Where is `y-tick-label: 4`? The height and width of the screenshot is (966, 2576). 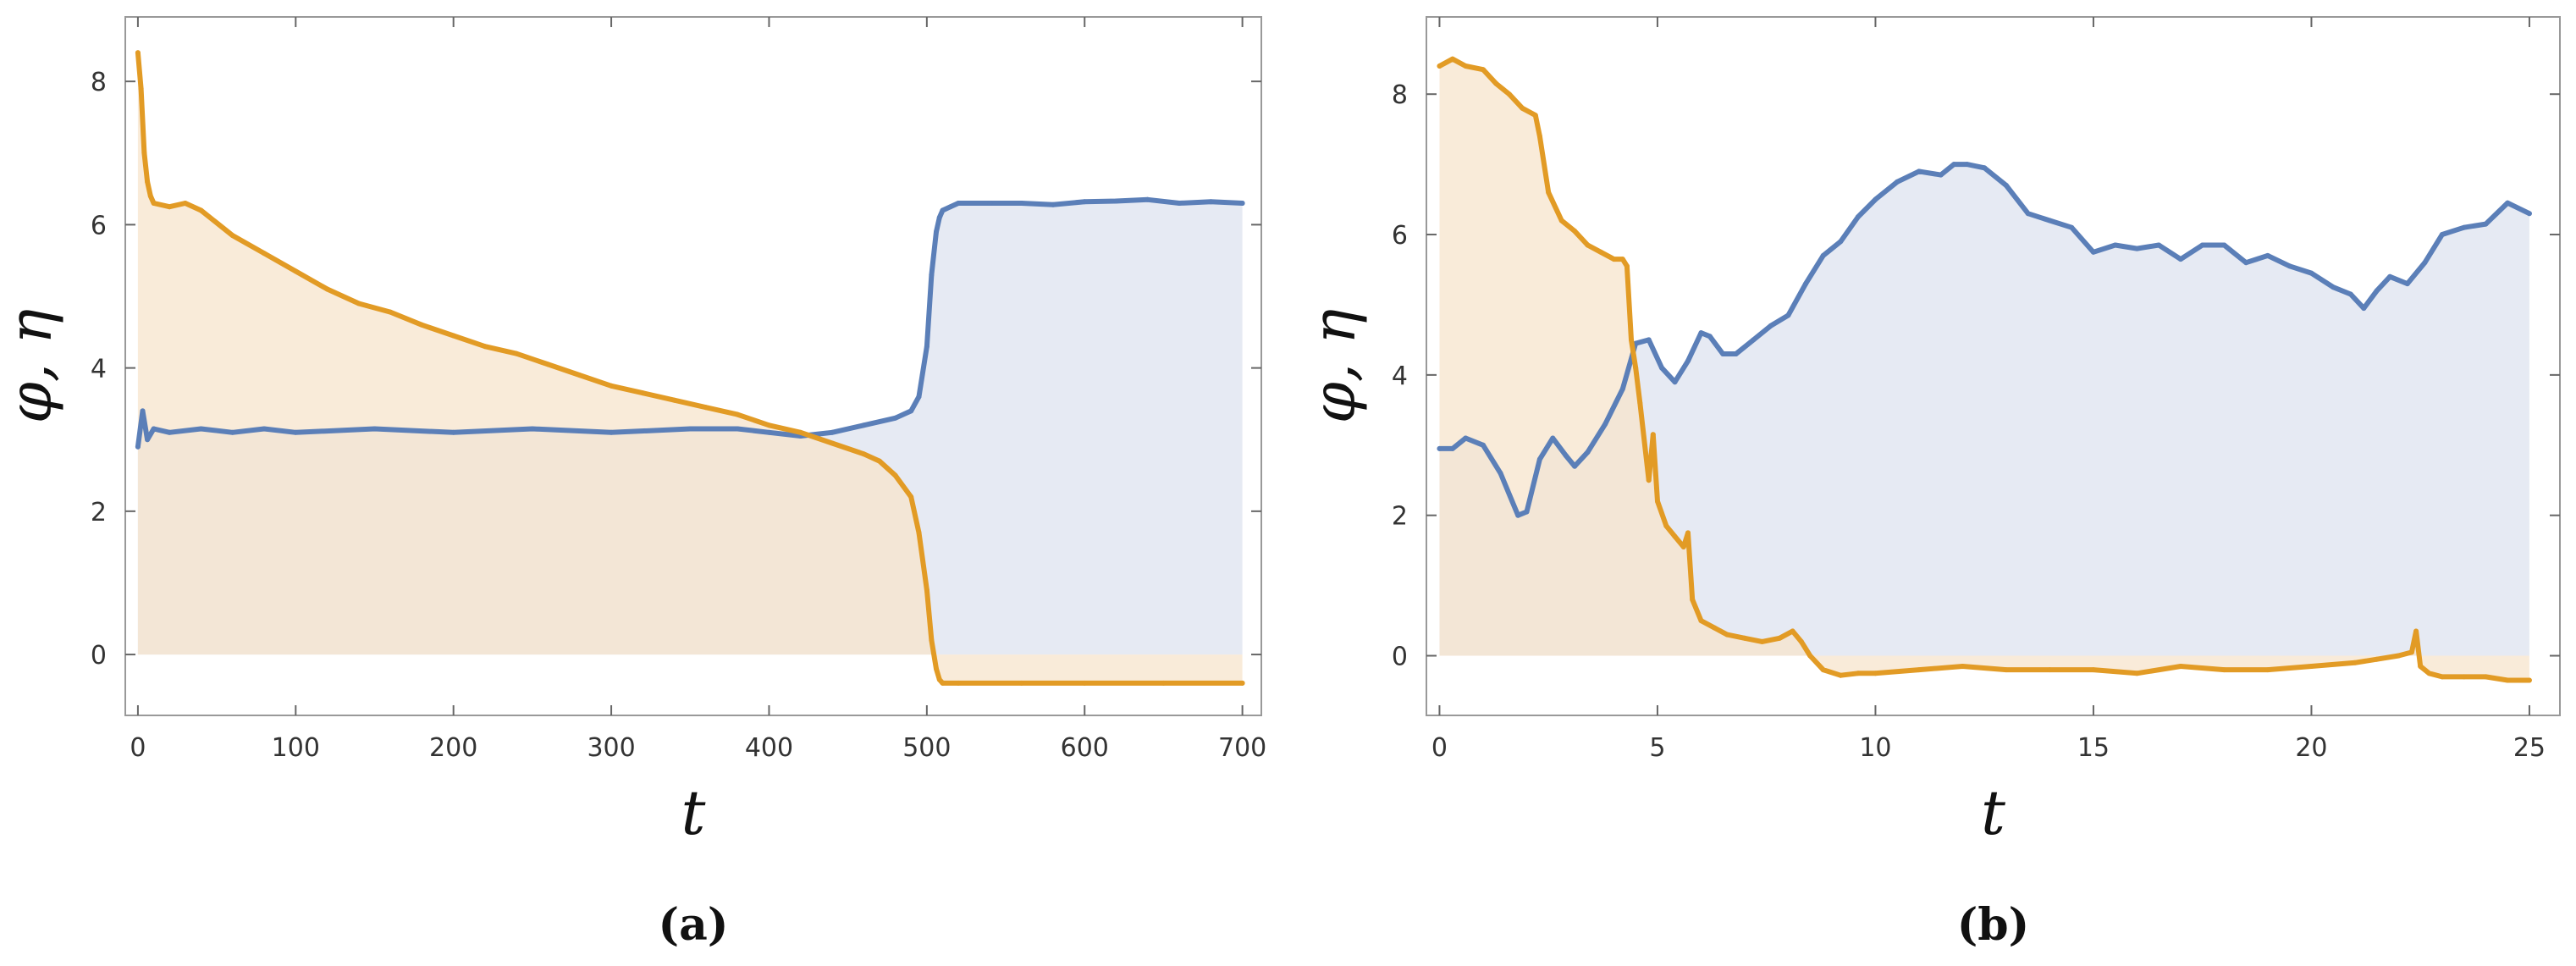
y-tick-label: 4 is located at coordinates (1400, 376).